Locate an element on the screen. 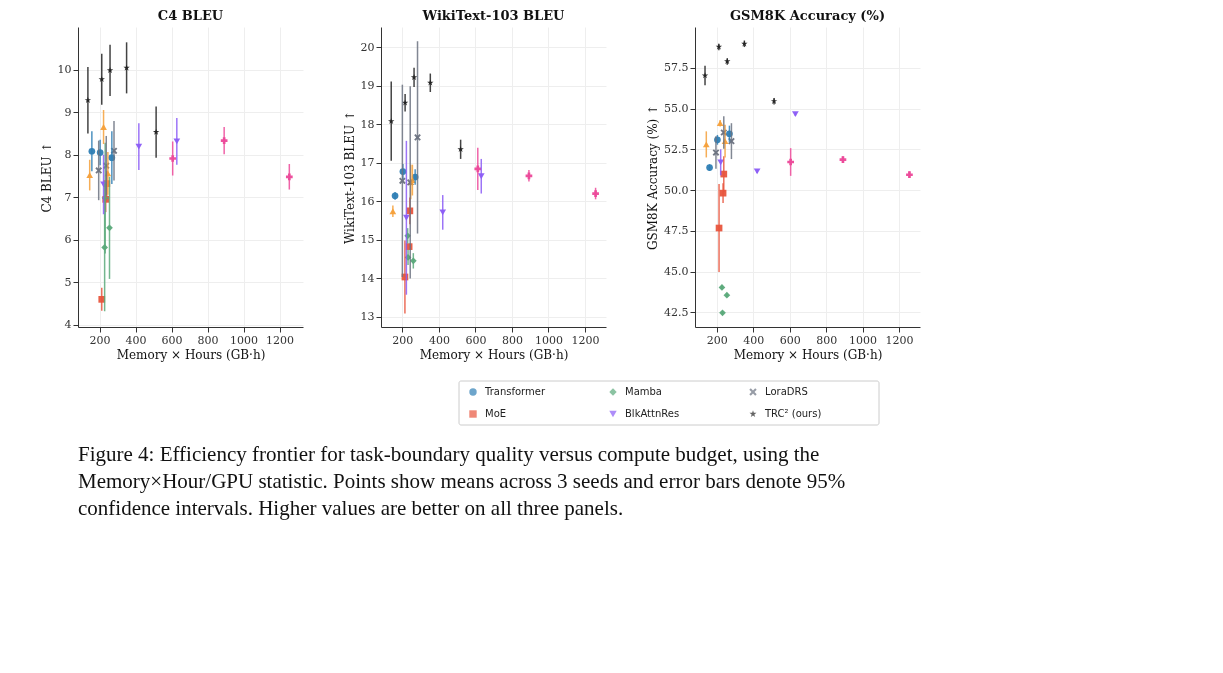  y-tick-label: 50.0 is located at coordinates (676, 190).